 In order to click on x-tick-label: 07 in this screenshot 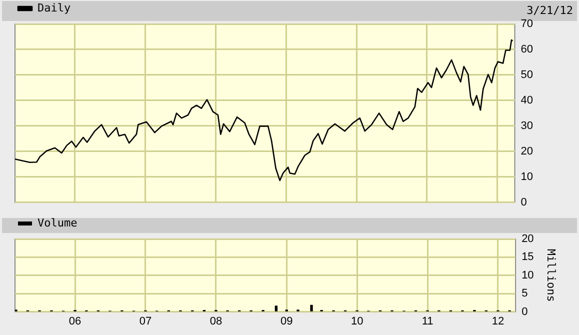, I will do `click(145, 321)`.